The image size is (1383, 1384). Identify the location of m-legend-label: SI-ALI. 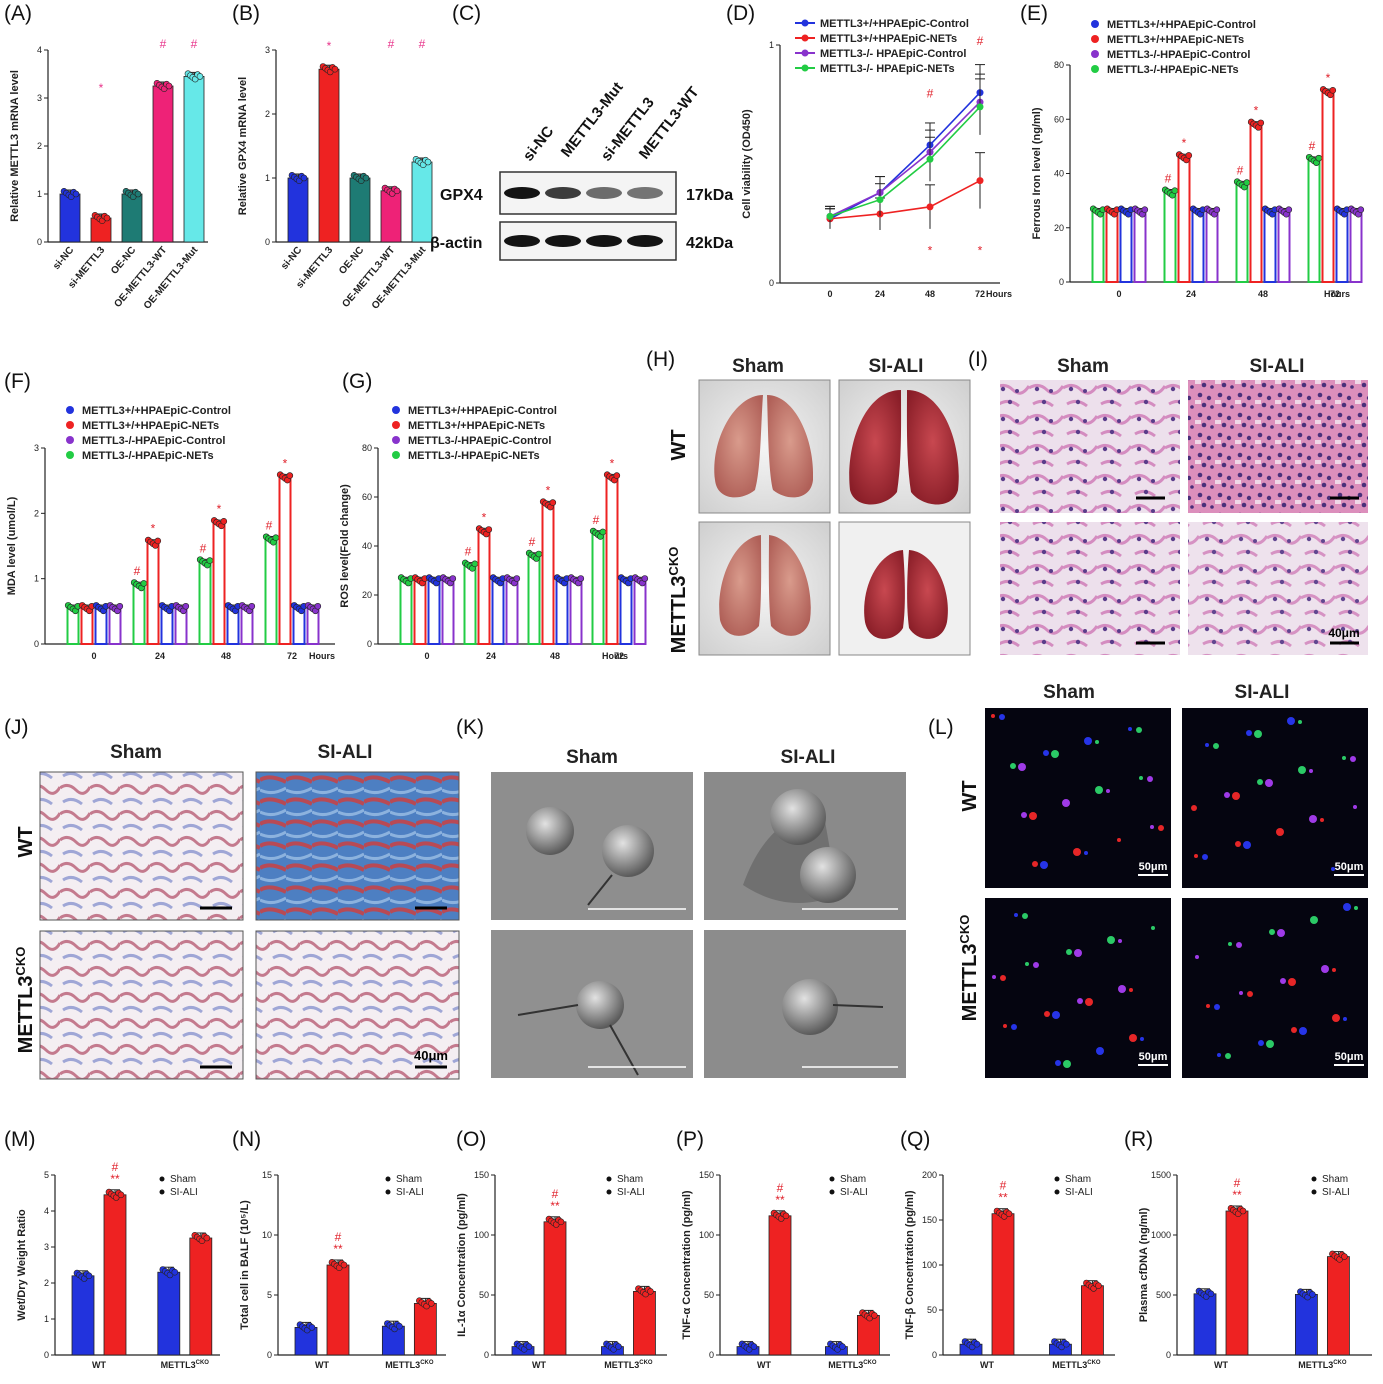
(184, 1192).